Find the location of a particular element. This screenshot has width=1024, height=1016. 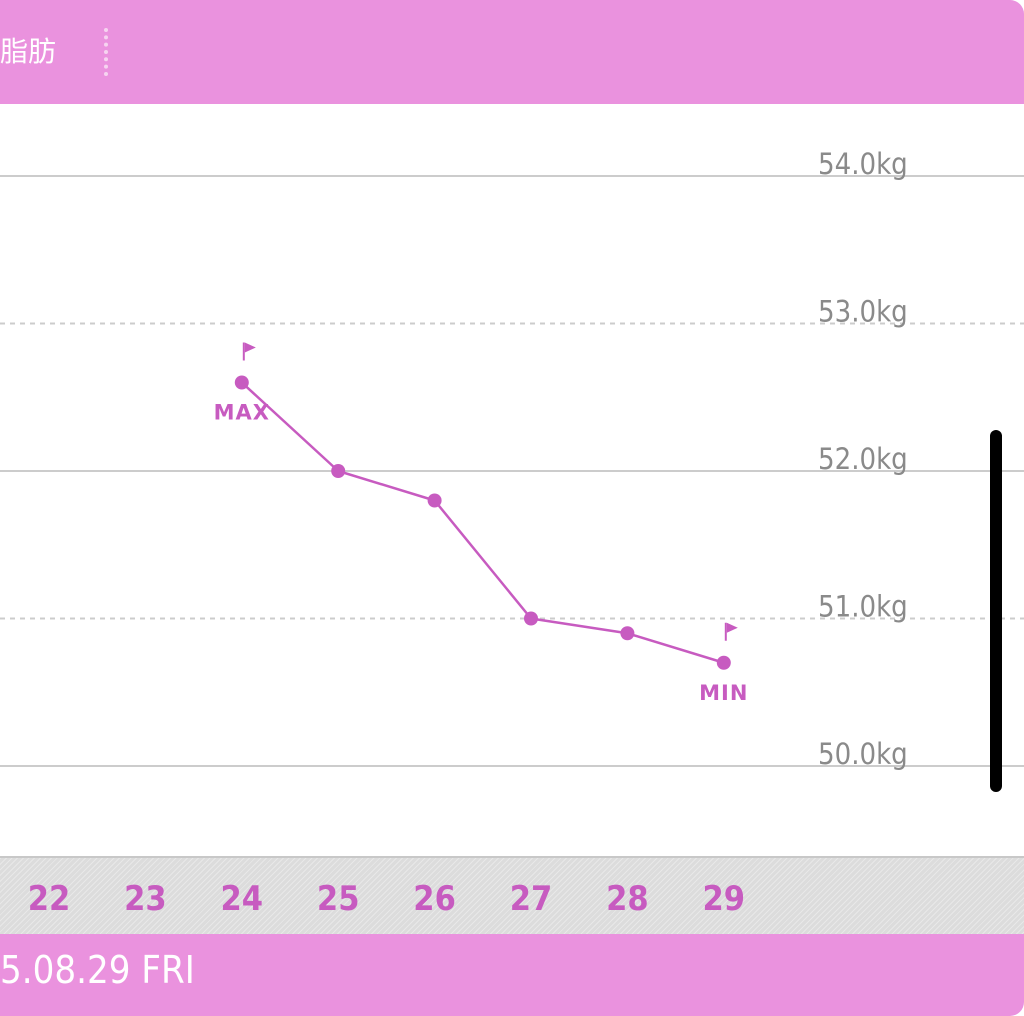

max-label: MAX is located at coordinates (242, 413).